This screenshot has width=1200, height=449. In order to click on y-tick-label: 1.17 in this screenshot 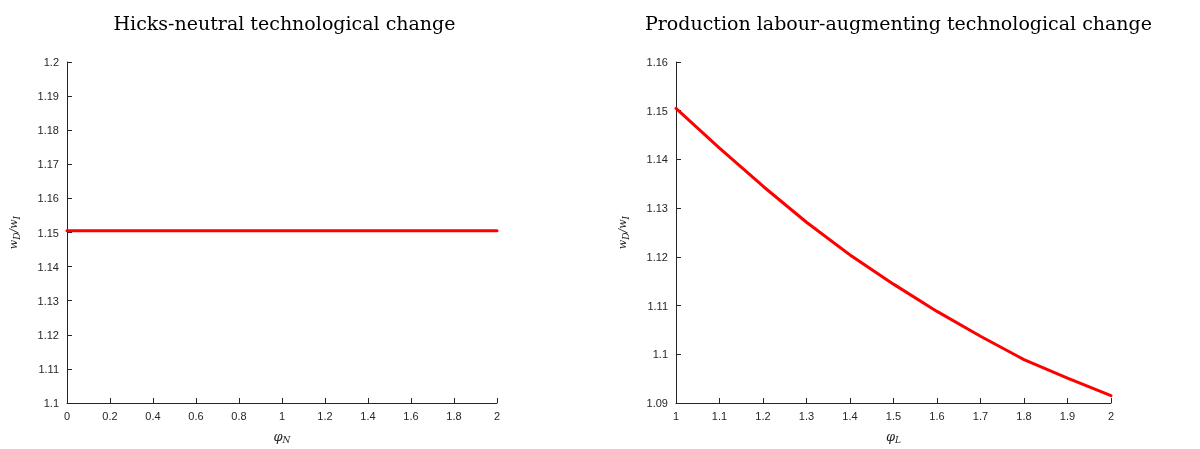, I will do `click(48, 164)`.